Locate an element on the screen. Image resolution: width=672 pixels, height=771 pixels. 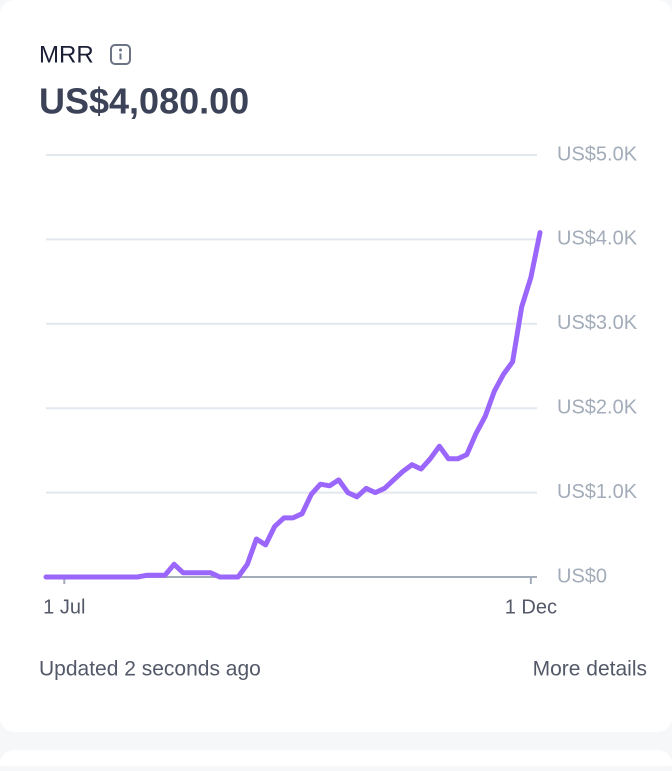
y-tick-label: US$5.0K is located at coordinates (597, 154).